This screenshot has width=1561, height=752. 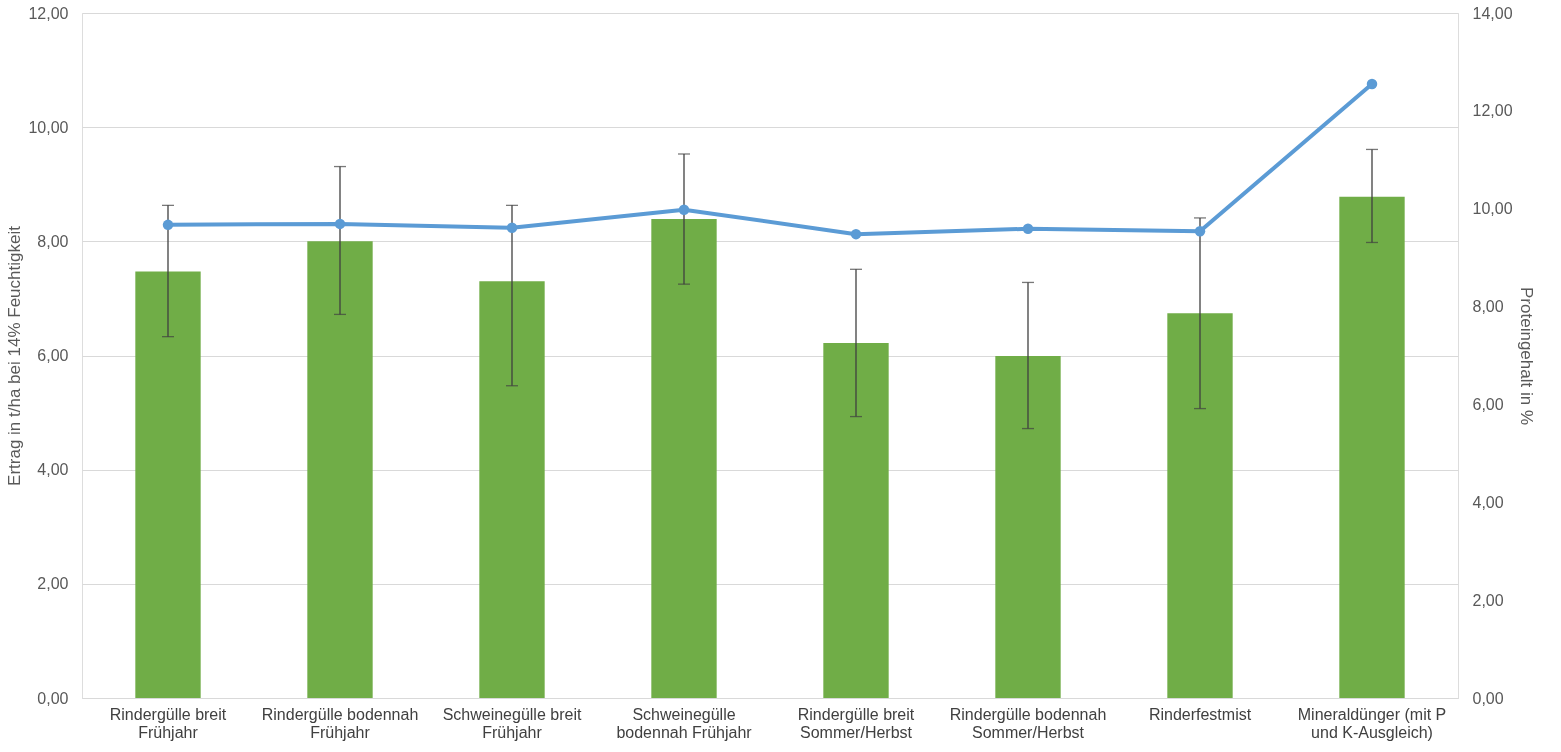 What do you see at coordinates (48, 13) in the screenshot?
I see `y-tick-label: 12,00` at bounding box center [48, 13].